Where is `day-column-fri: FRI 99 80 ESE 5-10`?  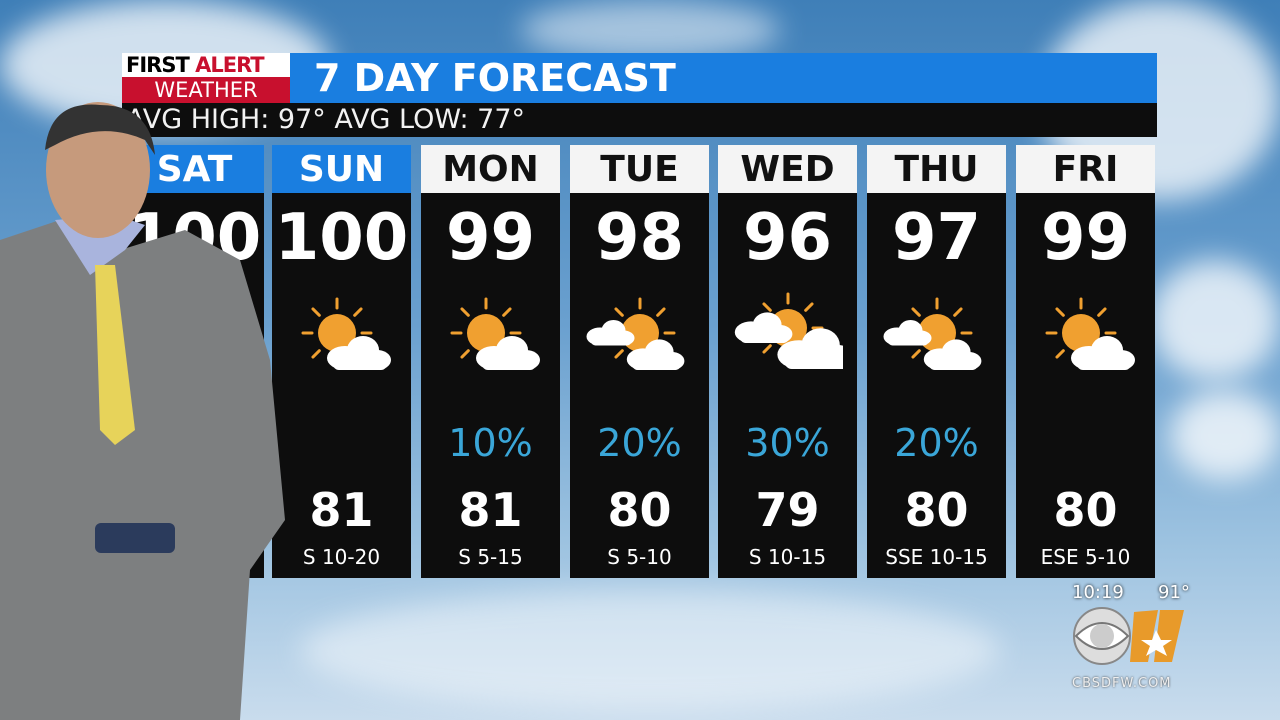
day-column-fri: FRI 99 80 ESE 5-10 is located at coordinates (1085, 361).